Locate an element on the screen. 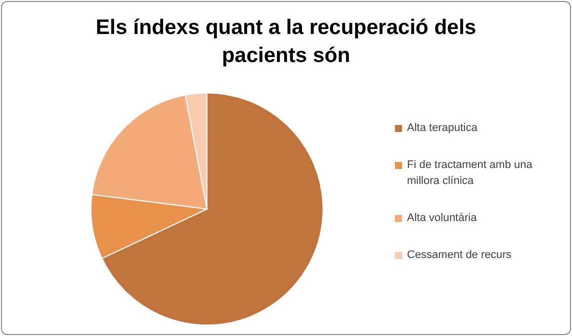 Image resolution: width=572 pixels, height=336 pixels. legend-label: Alta voluntària is located at coordinates (442, 218).